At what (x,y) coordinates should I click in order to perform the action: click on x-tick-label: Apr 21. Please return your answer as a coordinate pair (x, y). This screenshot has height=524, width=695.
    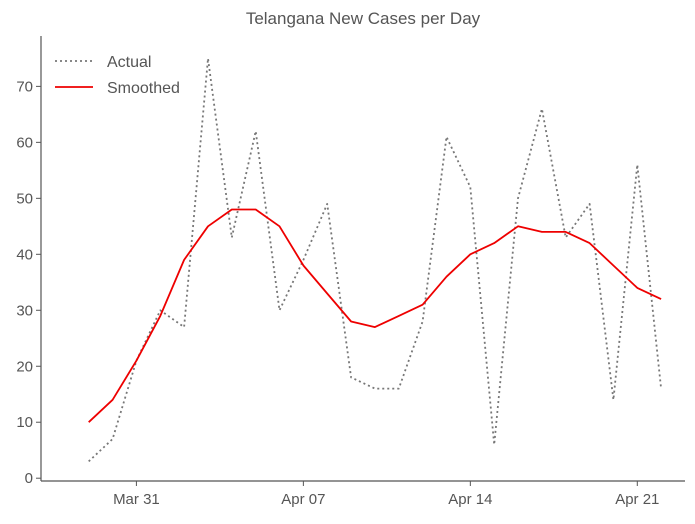
    Looking at the image, I should click on (637, 499).